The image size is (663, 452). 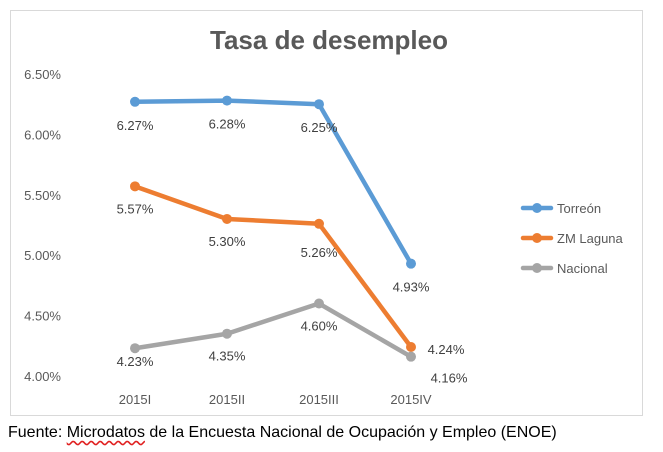 What do you see at coordinates (42, 134) in the screenshot?
I see `y-tick-label: 6.00%` at bounding box center [42, 134].